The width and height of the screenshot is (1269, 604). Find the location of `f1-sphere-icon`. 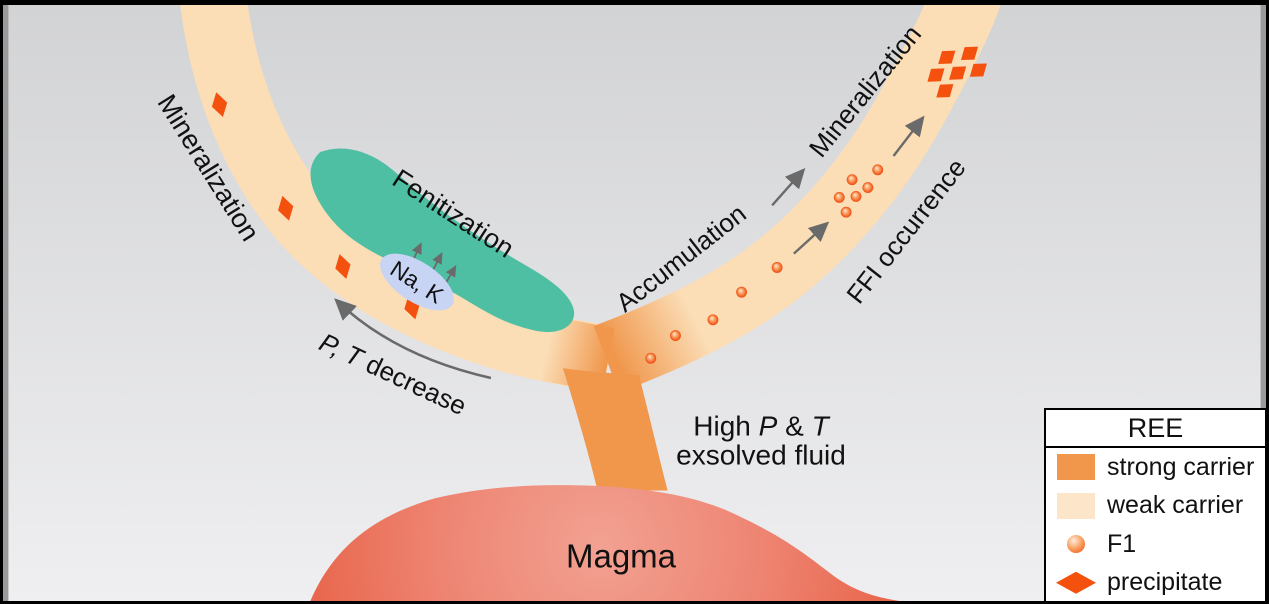

f1-sphere-icon is located at coordinates (1076, 544).